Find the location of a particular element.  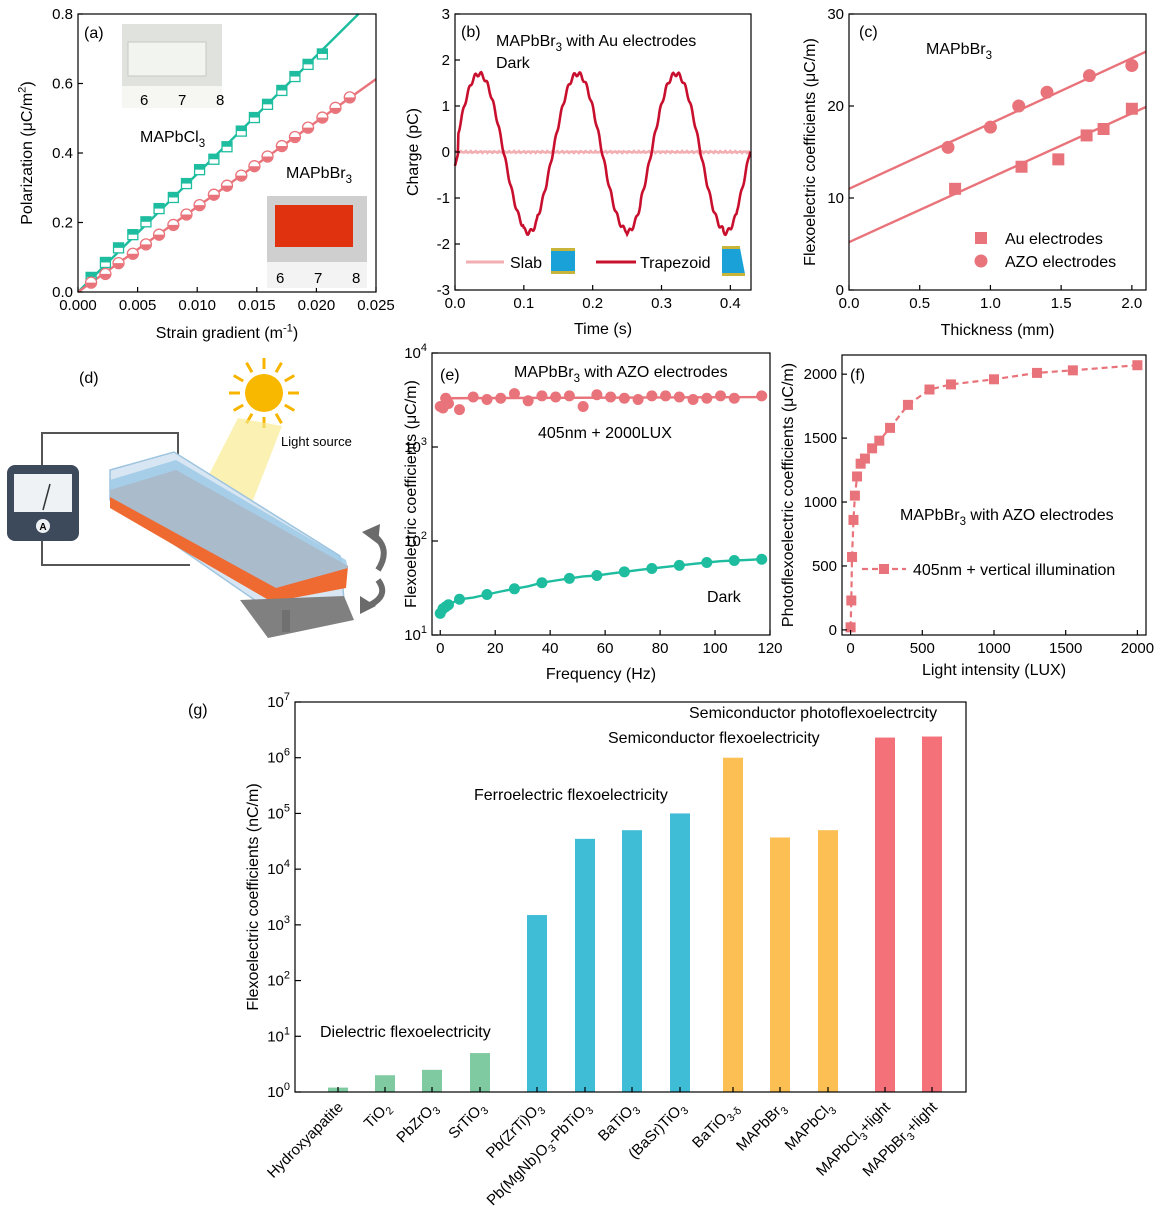

y-tick-label: 1500 is located at coordinates (820, 438).